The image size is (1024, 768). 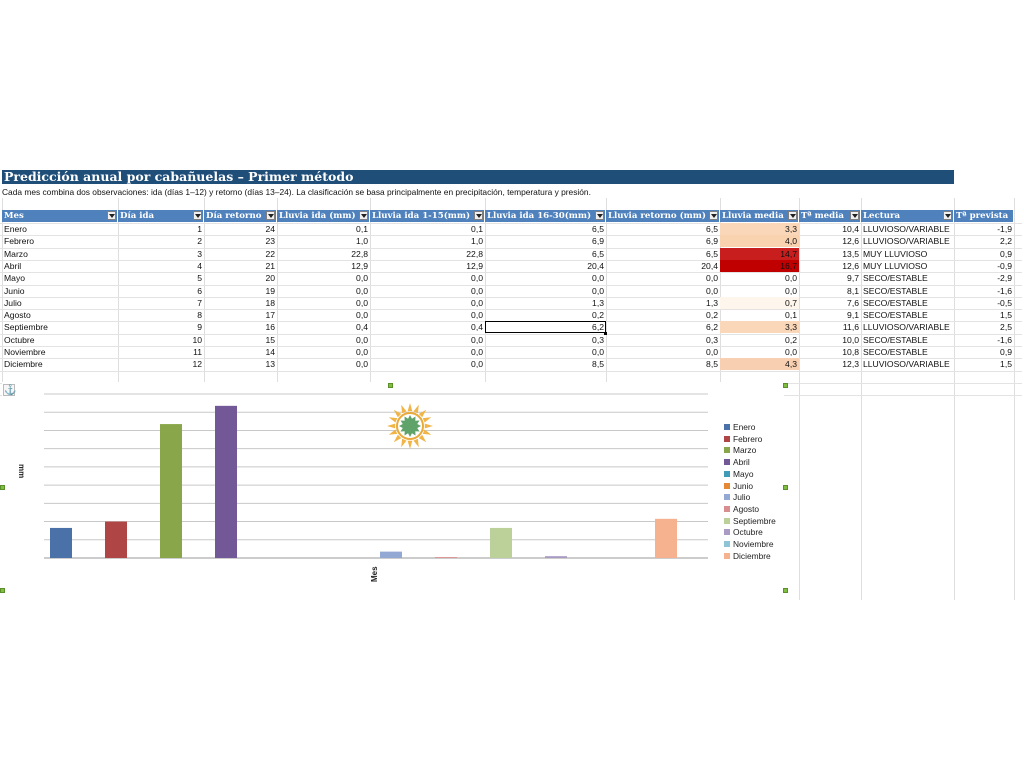 I want to click on column-header-lluvia-ida-1-15: Lluvia ida 1-15(mm), so click(x=427, y=216).